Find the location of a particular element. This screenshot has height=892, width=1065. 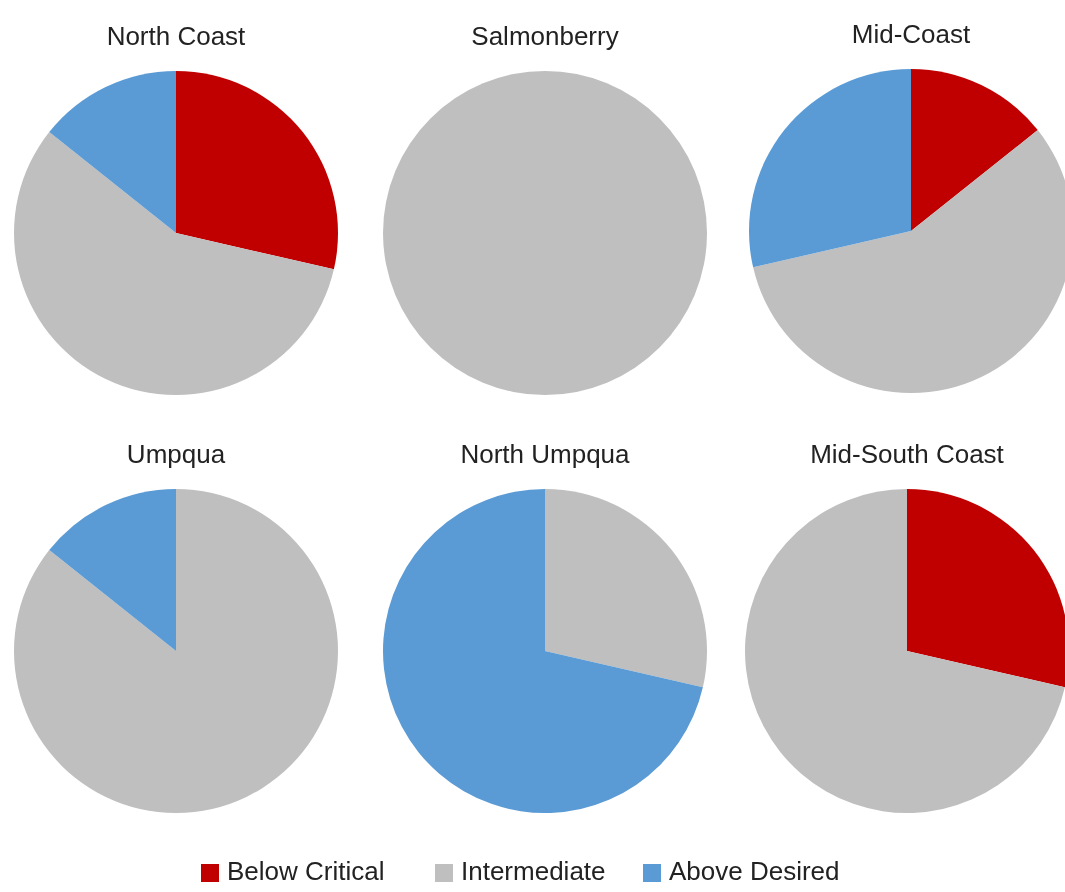

legend-label: Above Desired is located at coordinates (754, 871).